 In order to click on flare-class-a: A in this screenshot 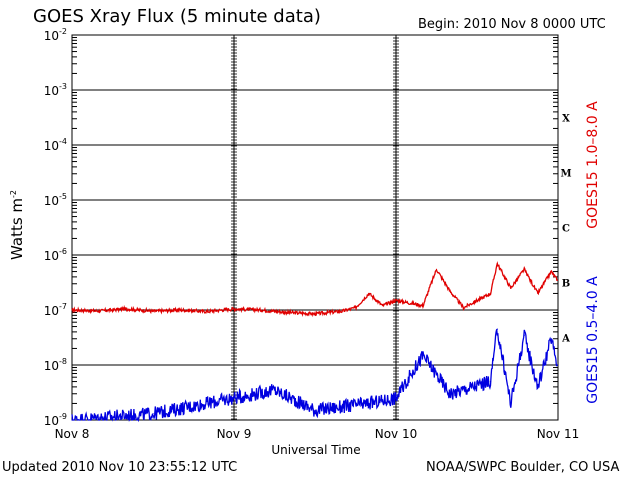, I will do `click(565, 339)`.